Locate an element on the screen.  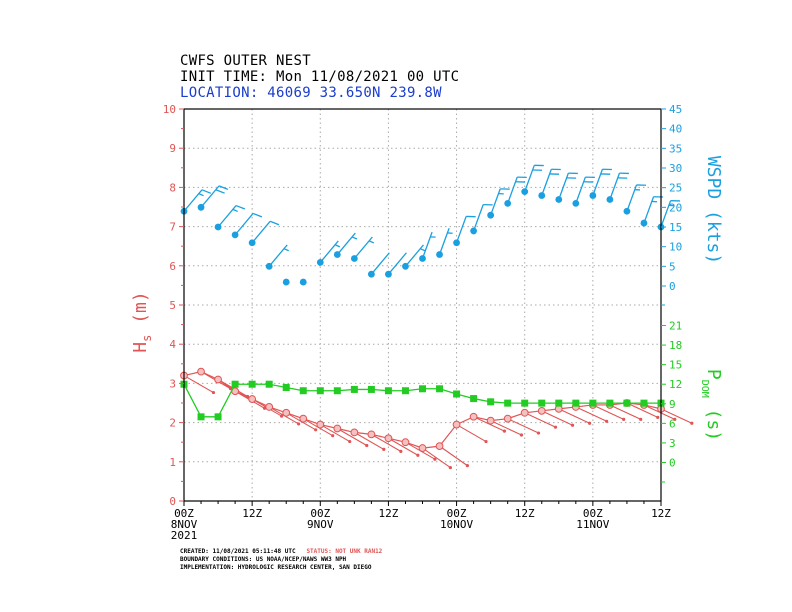
x-date-label: 11NOV is located at coordinates (592, 524).